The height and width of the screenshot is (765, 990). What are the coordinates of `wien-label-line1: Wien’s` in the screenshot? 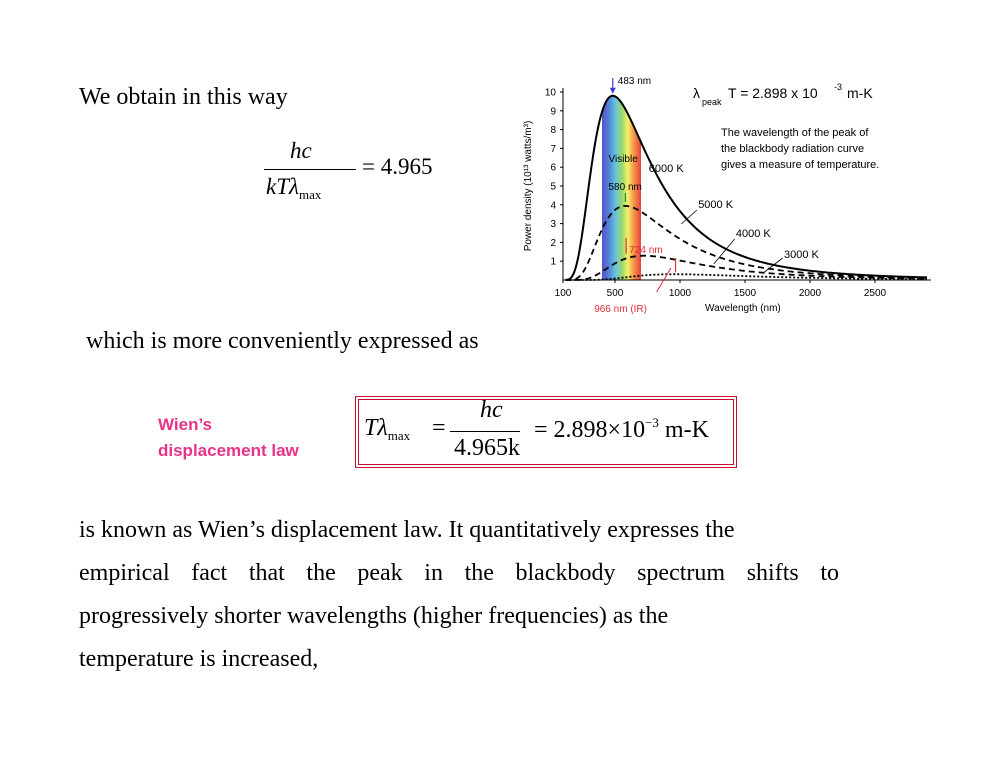 It's located at (185, 424).